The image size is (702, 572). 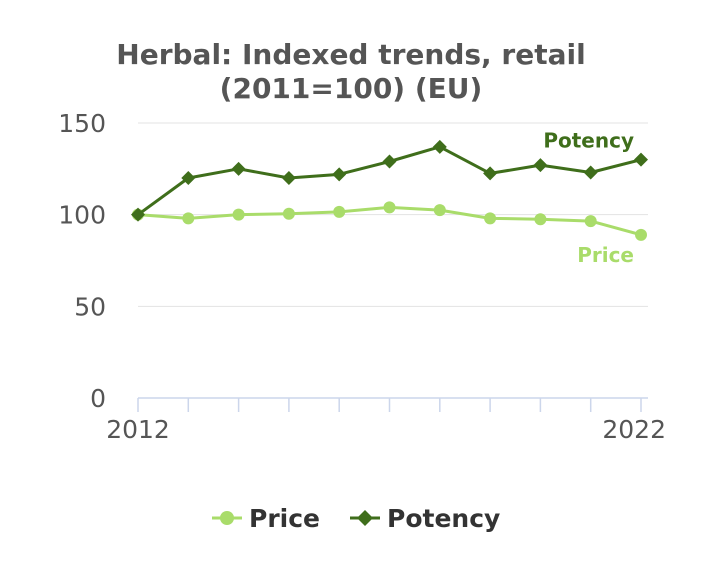 What do you see at coordinates (288, 213) in the screenshot?
I see `point-price-2015` at bounding box center [288, 213].